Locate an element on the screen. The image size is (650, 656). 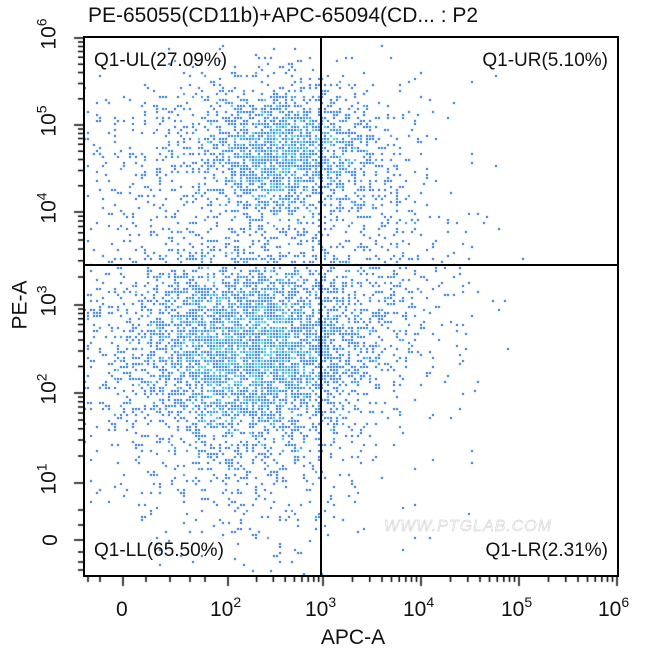
y-tick-label: 10³ is located at coordinates (47, 301).